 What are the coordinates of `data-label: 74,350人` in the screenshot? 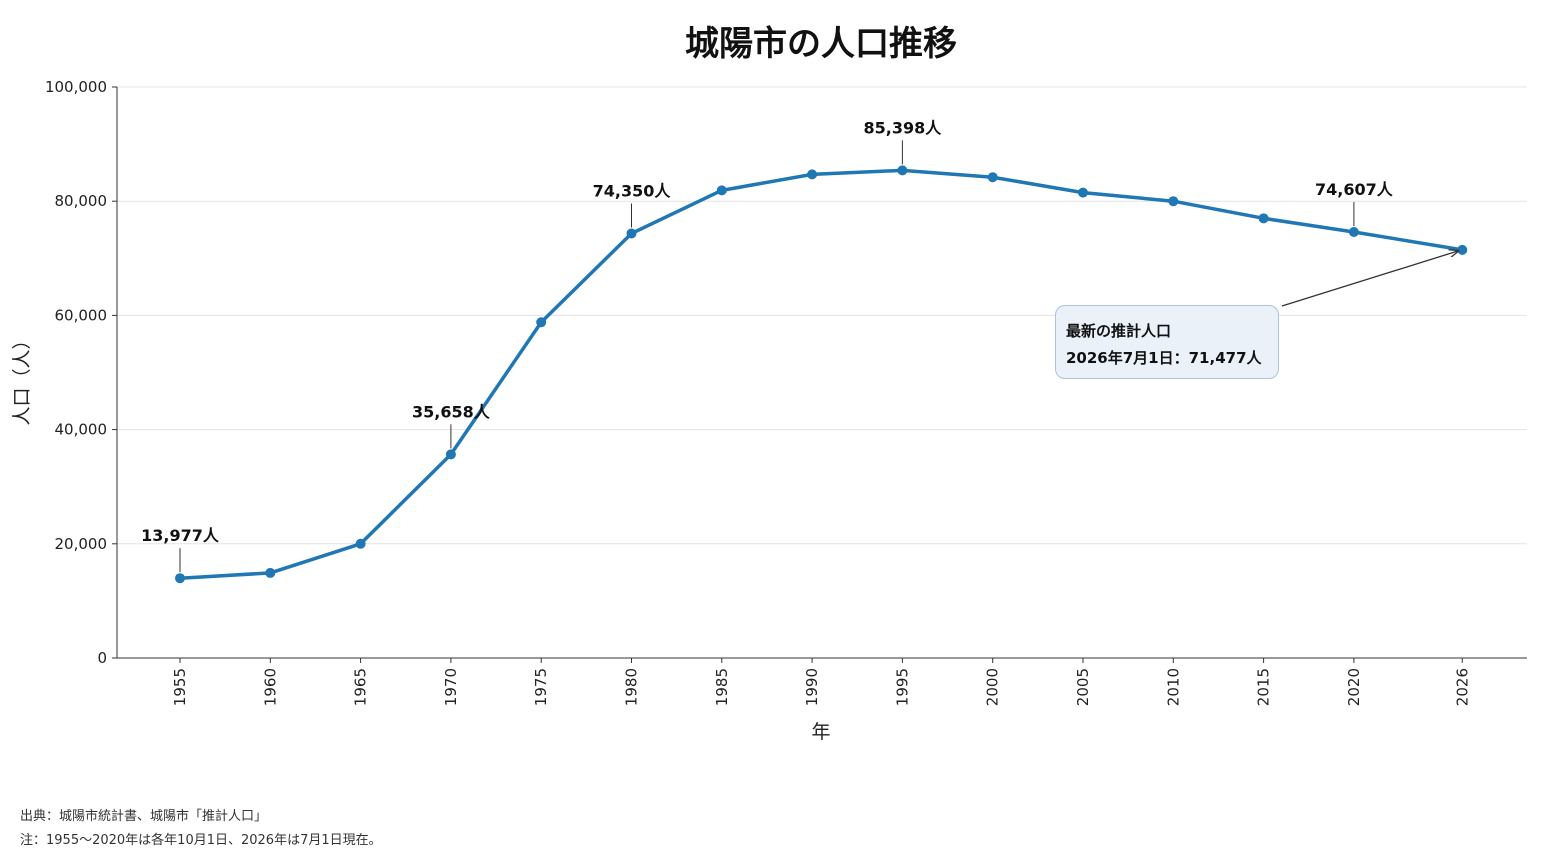 It's located at (632, 190).